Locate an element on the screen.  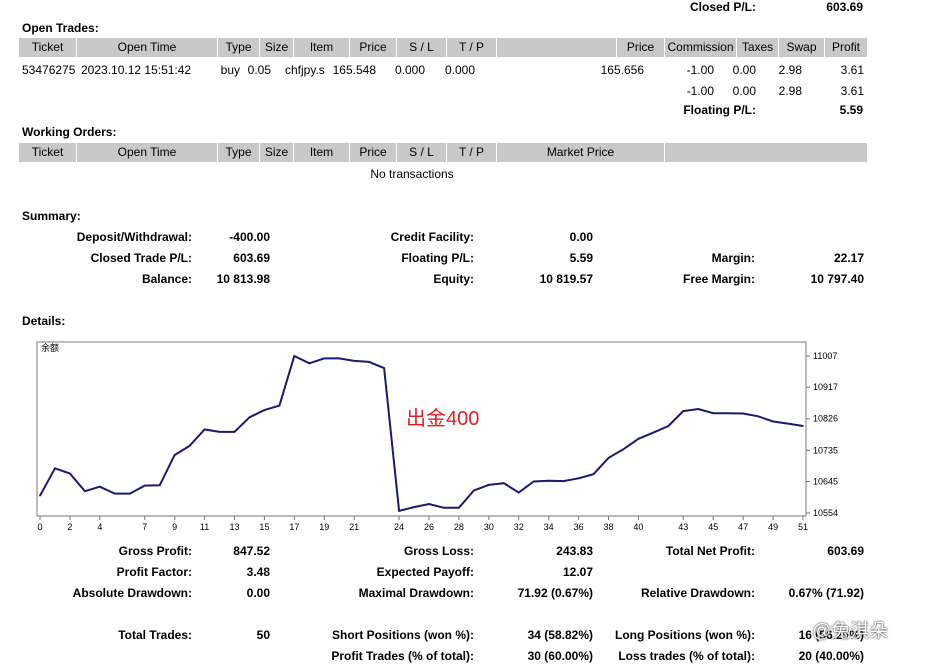
row-swap: 2.98 is located at coordinates (790, 70).